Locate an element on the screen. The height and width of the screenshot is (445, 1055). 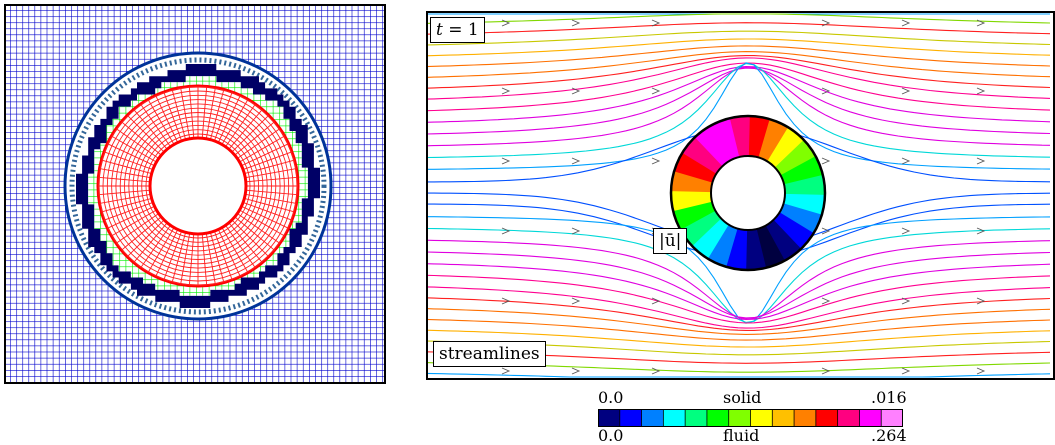
colorbar-frame is located at coordinates (750, 418).